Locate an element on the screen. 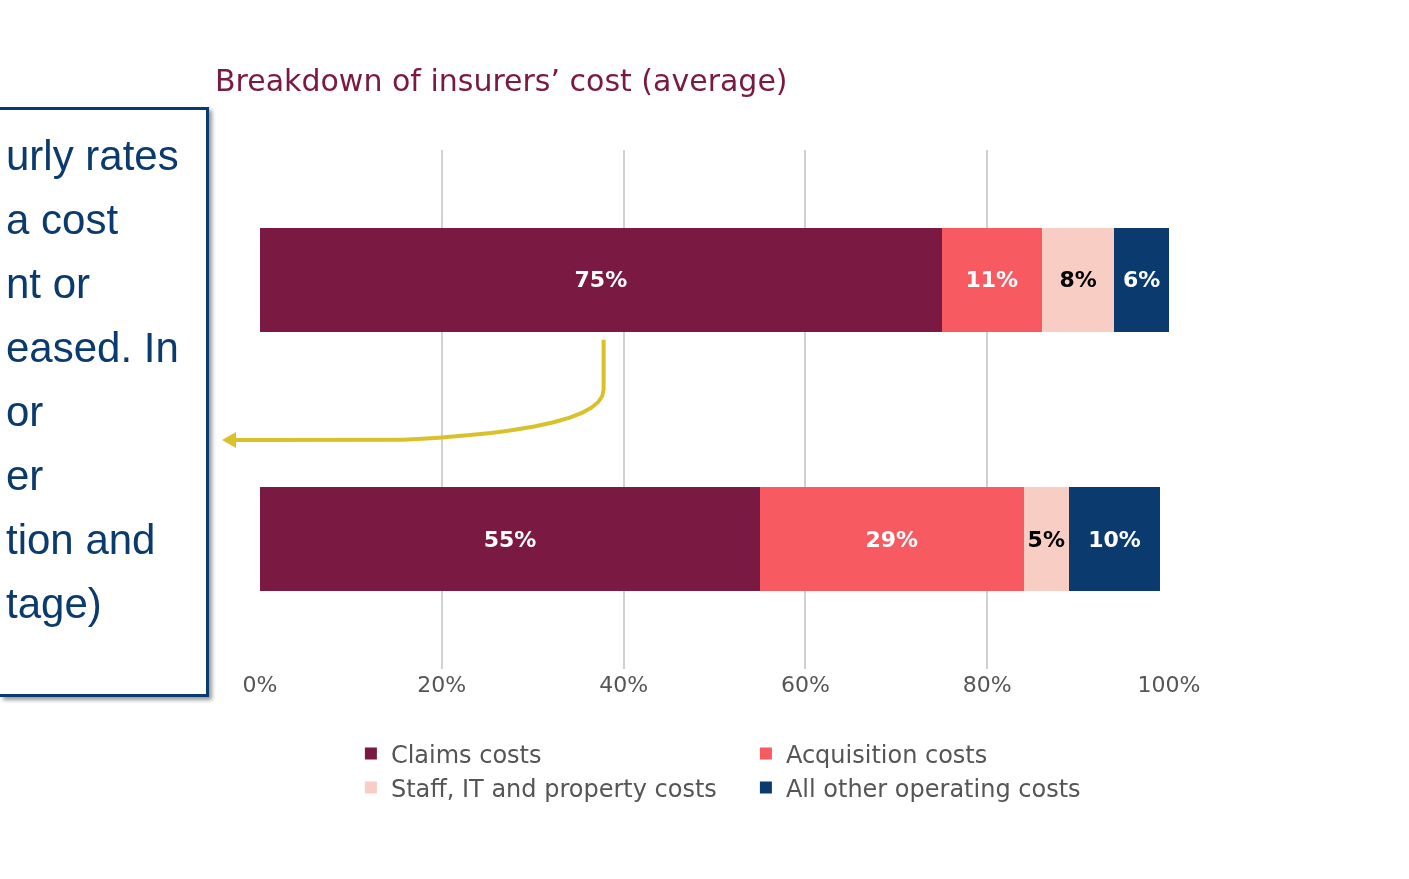  text: 75% is located at coordinates (601, 280).